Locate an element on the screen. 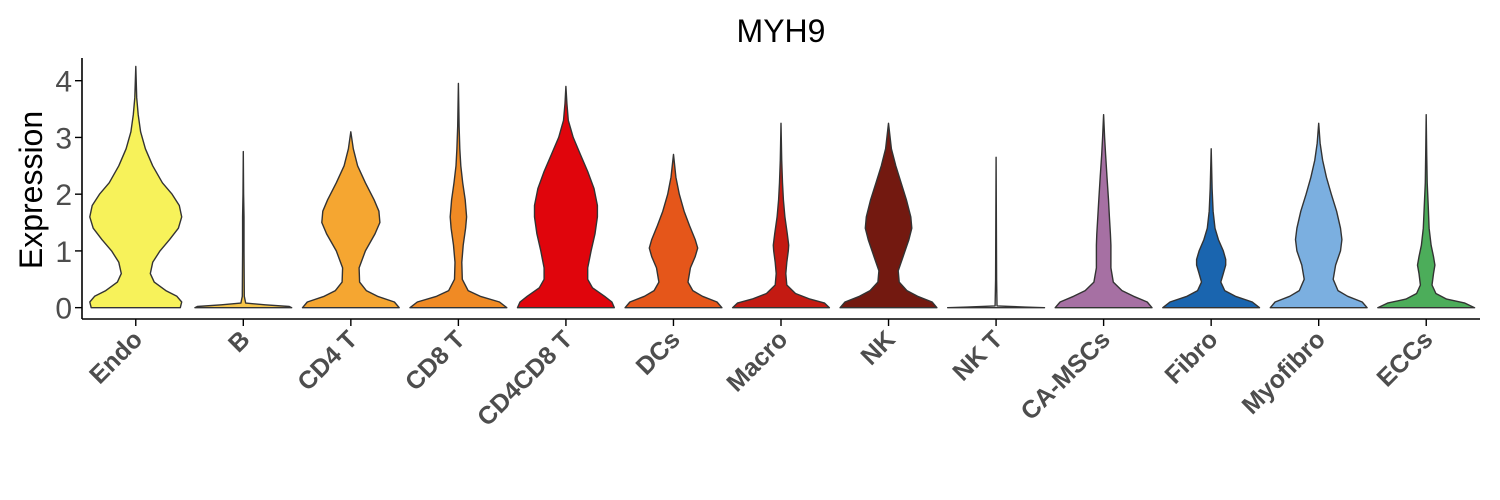 This screenshot has width=1500, height=500. violin-cd4cd8-t is located at coordinates (565, 197).